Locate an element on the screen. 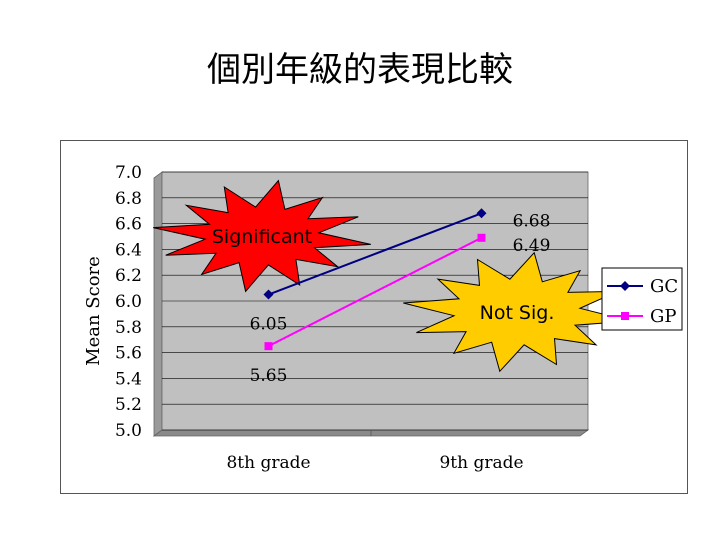  y-axis-title: Mean Score is located at coordinates (93, 311).